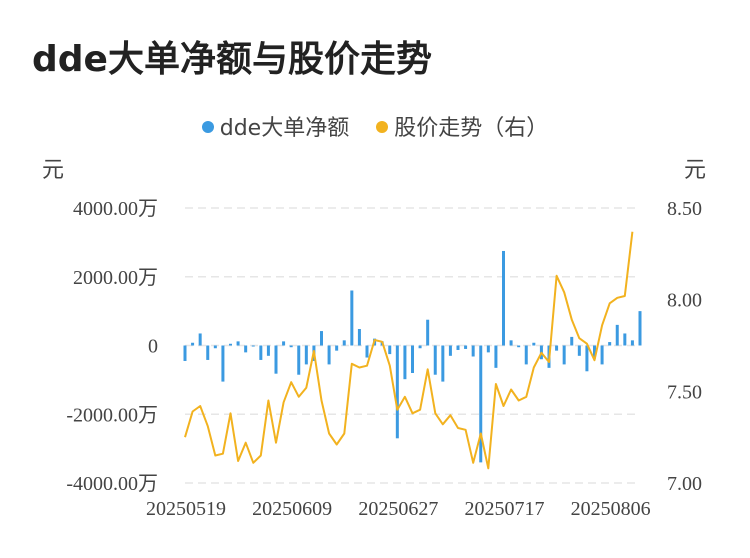  Describe the element at coordinates (112, 415) in the screenshot. I see `left-tick-label: -2000.00万` at that location.